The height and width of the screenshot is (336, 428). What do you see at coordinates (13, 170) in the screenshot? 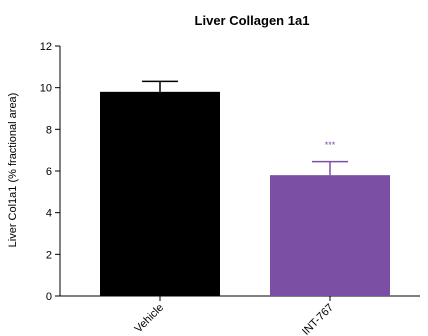
I see `y-axis-label: Liver Col1a1 (% fractional area)` at bounding box center [13, 170].